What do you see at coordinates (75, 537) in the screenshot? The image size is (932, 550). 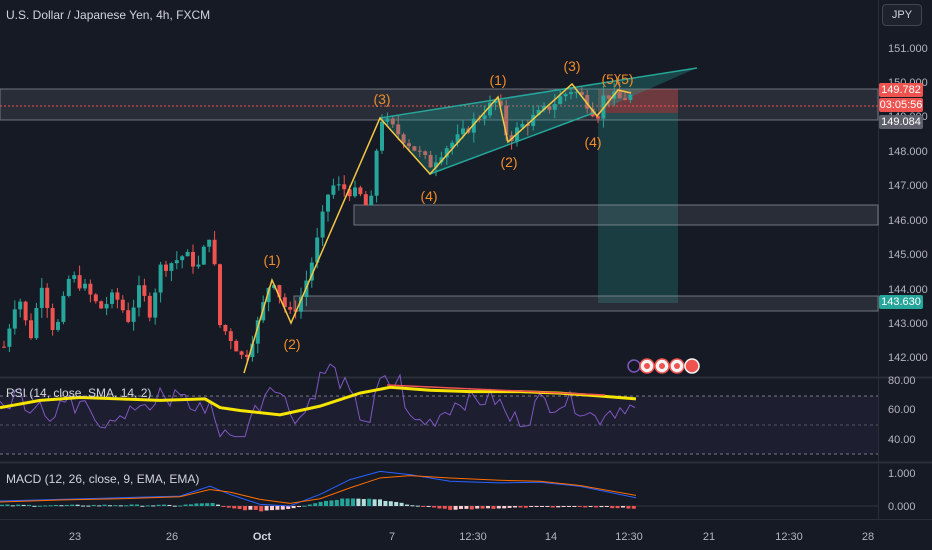 I see `time-tick: 23` at bounding box center [75, 537].